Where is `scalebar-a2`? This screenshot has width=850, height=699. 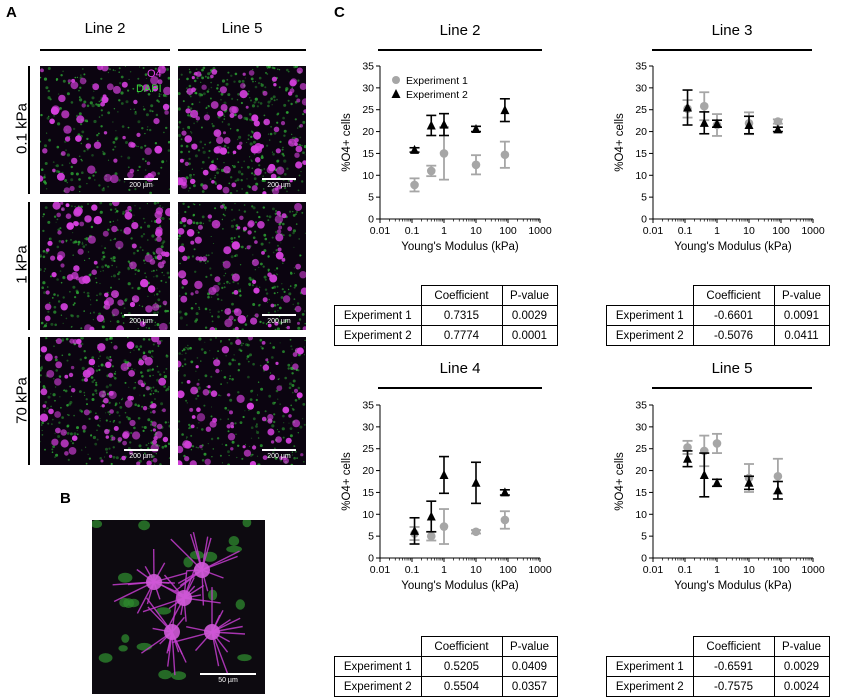 scalebar-a2 is located at coordinates (279, 179).